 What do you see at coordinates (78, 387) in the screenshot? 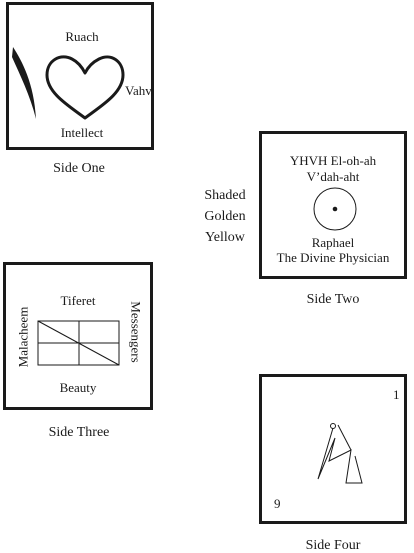
I see `side-three-bottom-label: Beauty` at bounding box center [78, 387].